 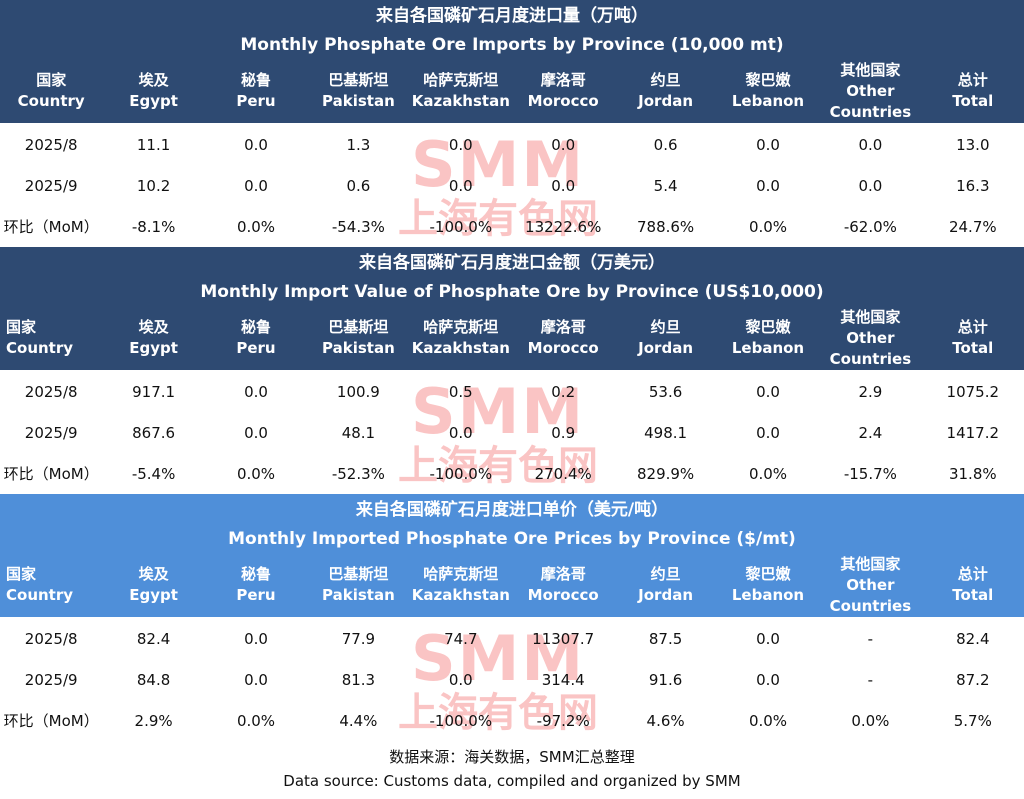 What do you see at coordinates (563, 327) in the screenshot?
I see `header-line: 摩洛哥` at bounding box center [563, 327].